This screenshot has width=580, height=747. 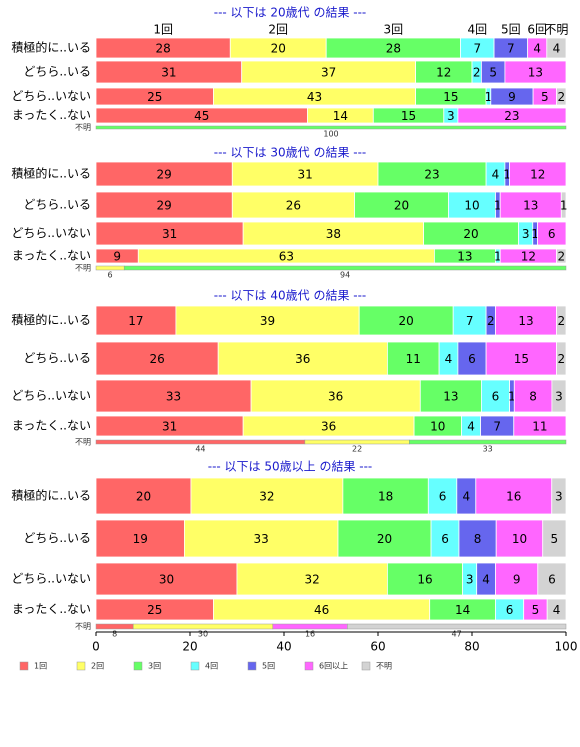 I want to click on data-label: 36, so click(x=302, y=359).